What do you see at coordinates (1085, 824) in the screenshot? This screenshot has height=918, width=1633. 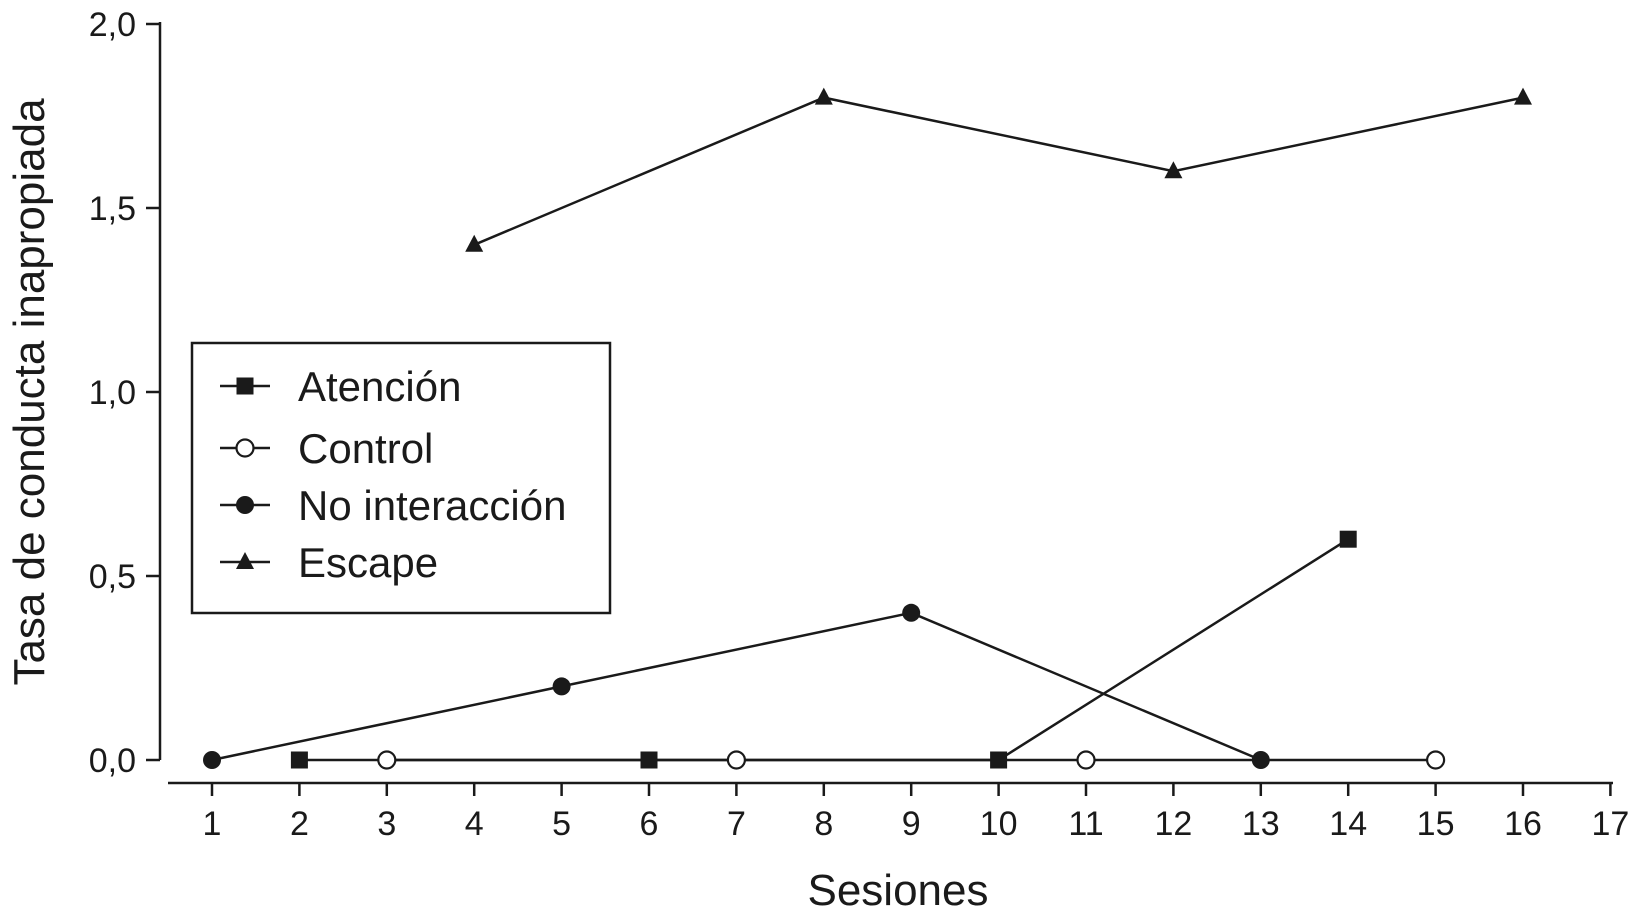 I see `x-tick-label: 11` at bounding box center [1085, 824].